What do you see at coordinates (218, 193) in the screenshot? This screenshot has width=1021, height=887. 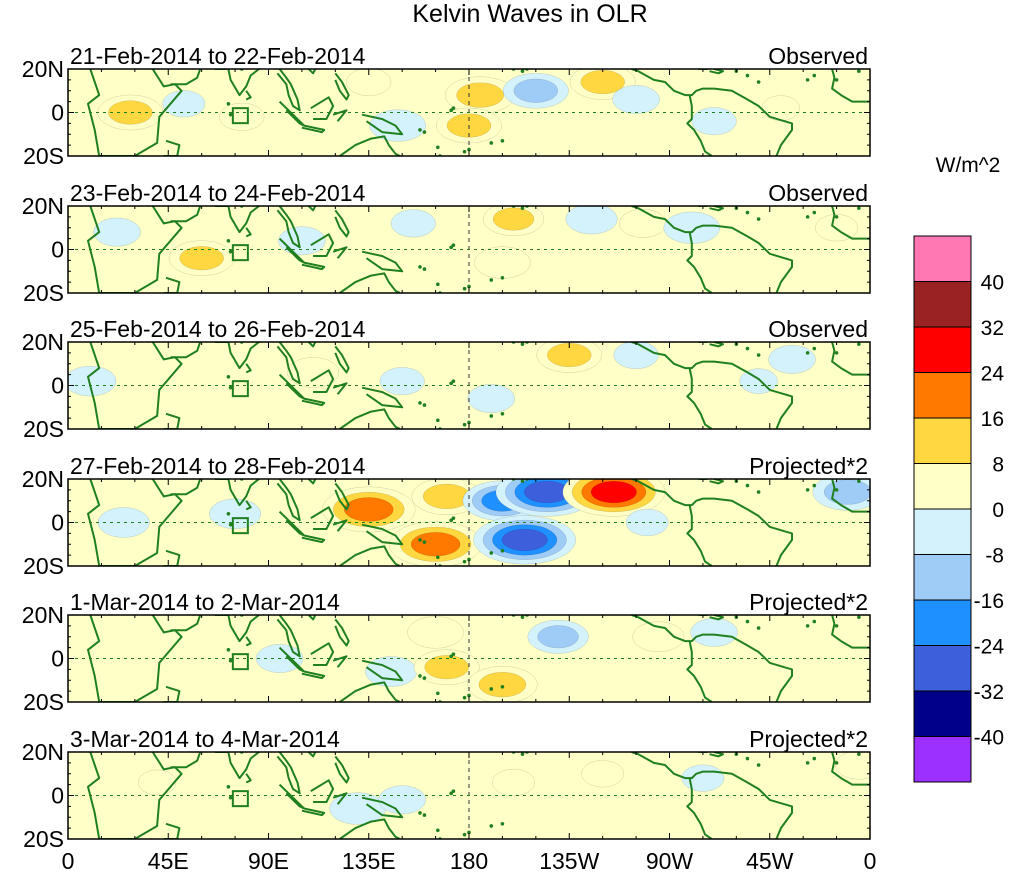 I see `panel-date-range: 23-Feb-2014 to 24-Feb-2014` at bounding box center [218, 193].